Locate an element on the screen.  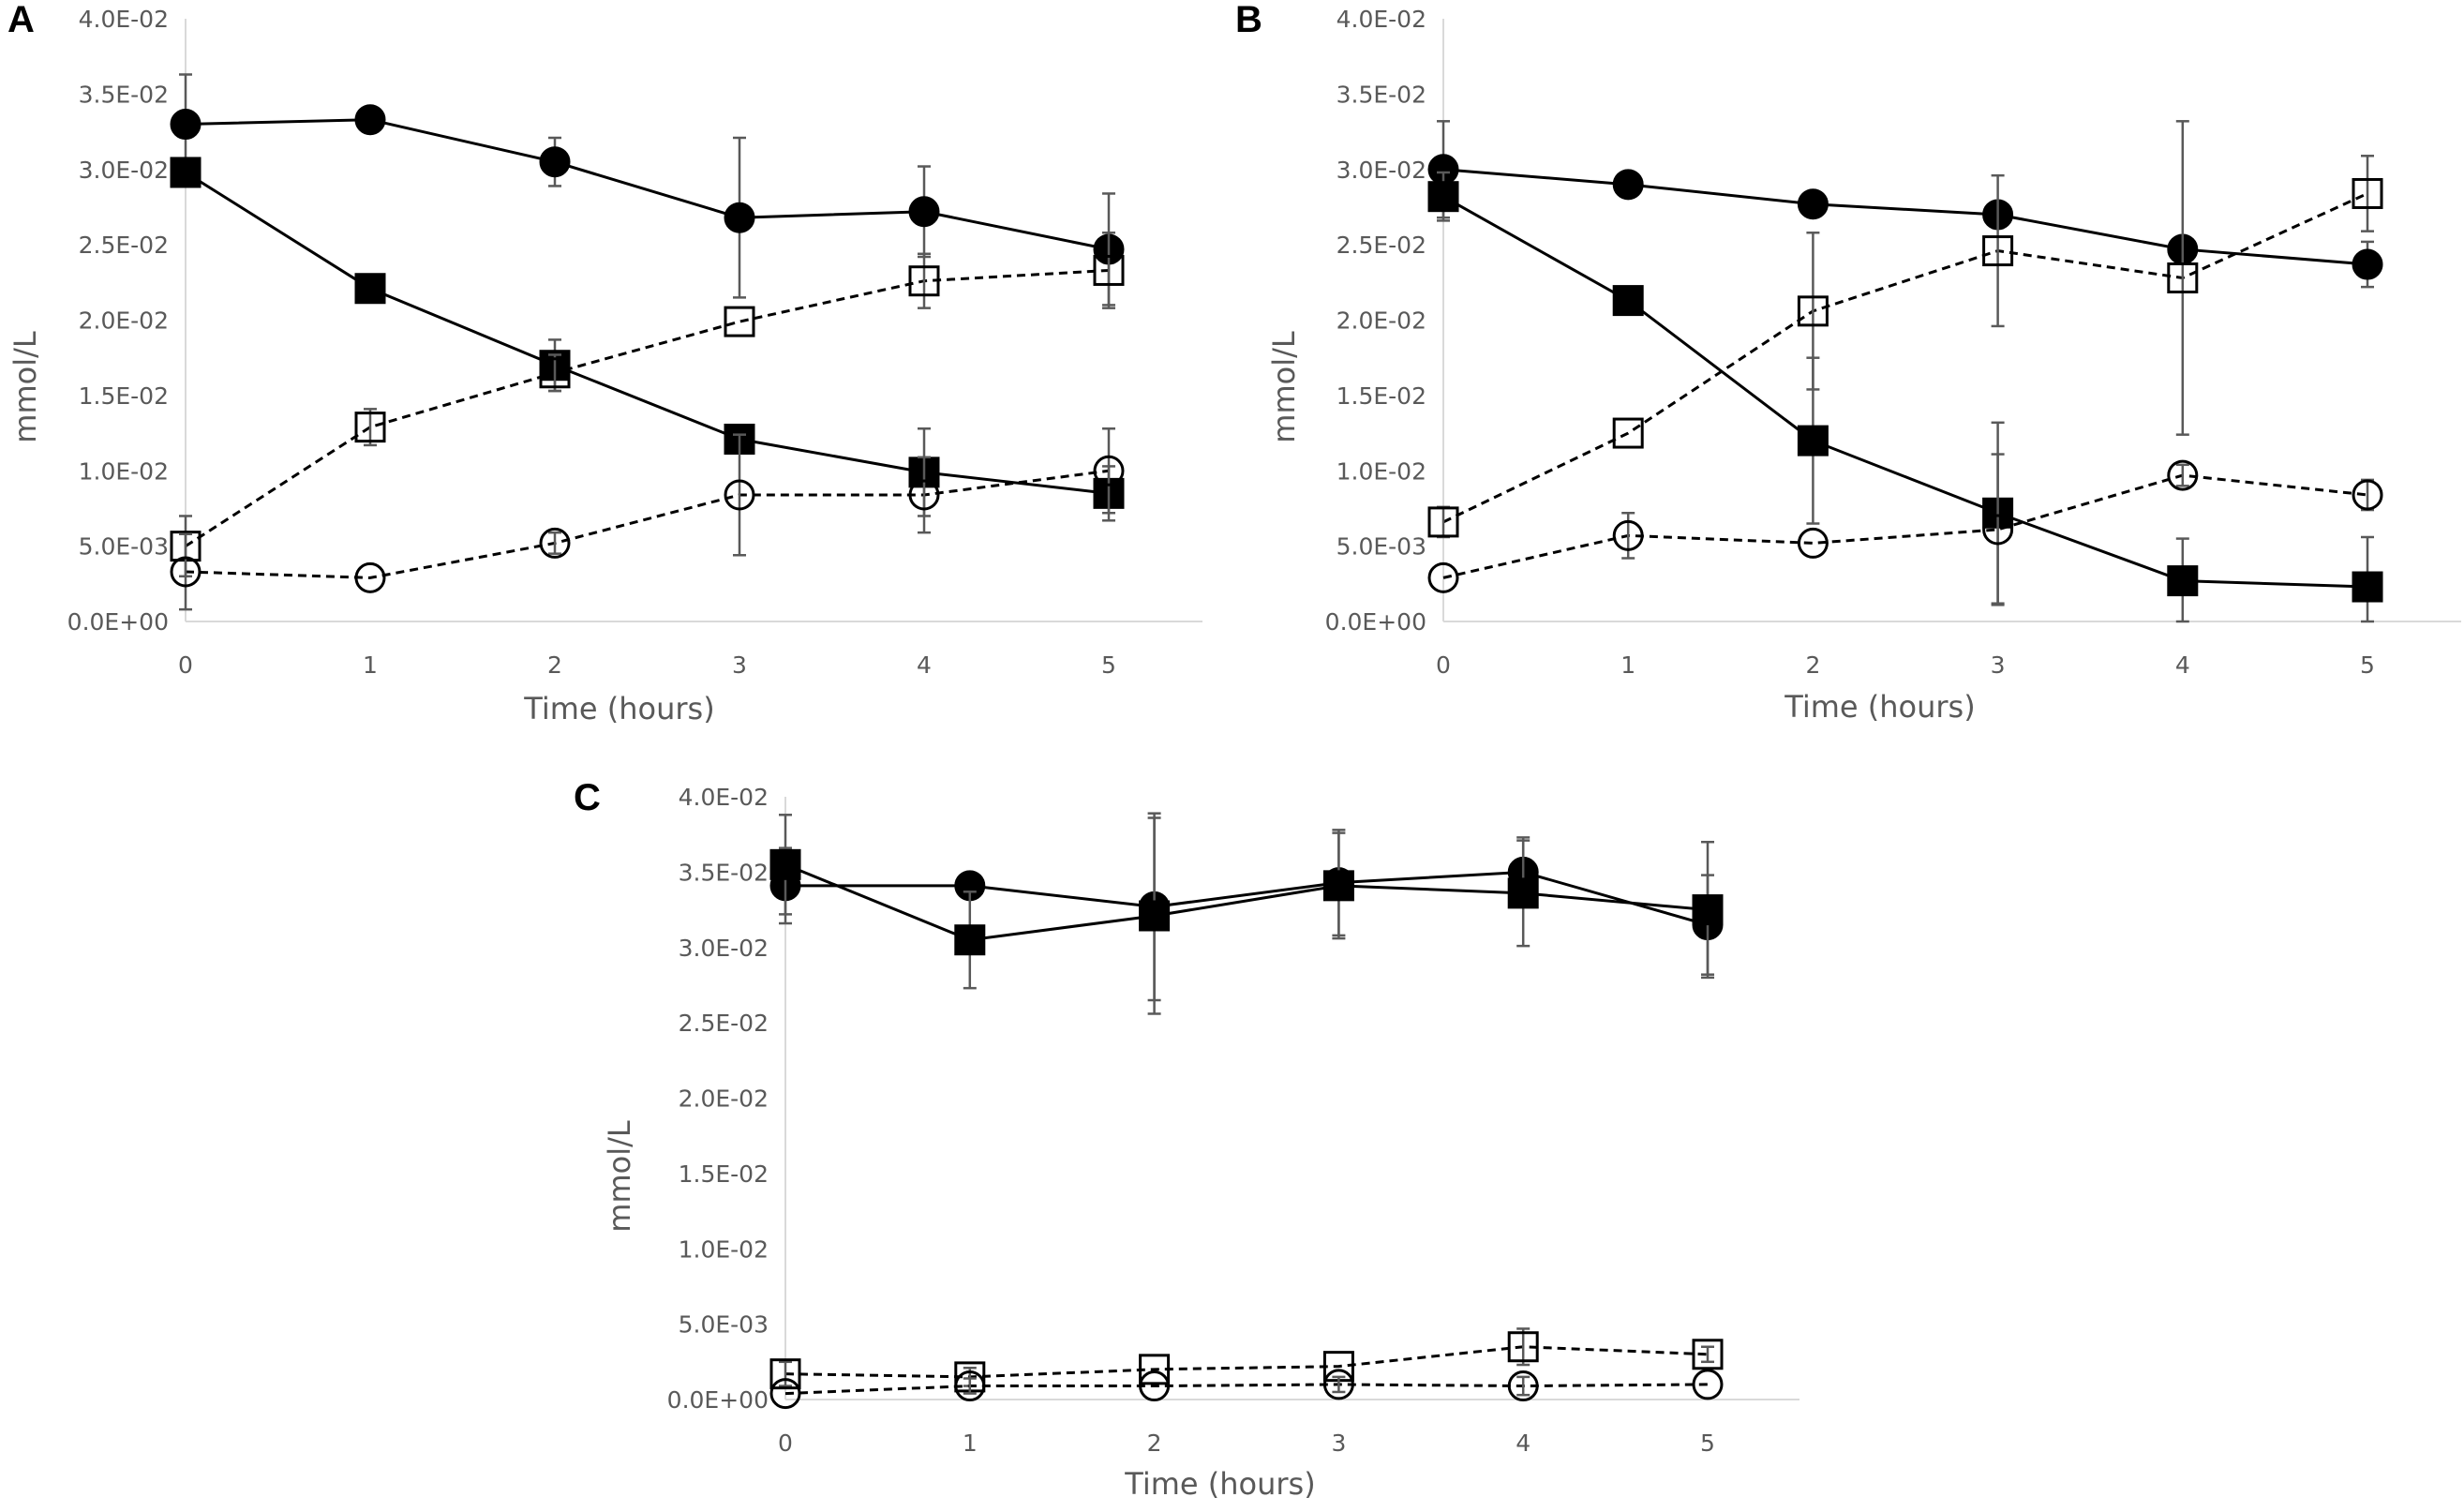
series-line-open-square is located at coordinates (1247, 1362).